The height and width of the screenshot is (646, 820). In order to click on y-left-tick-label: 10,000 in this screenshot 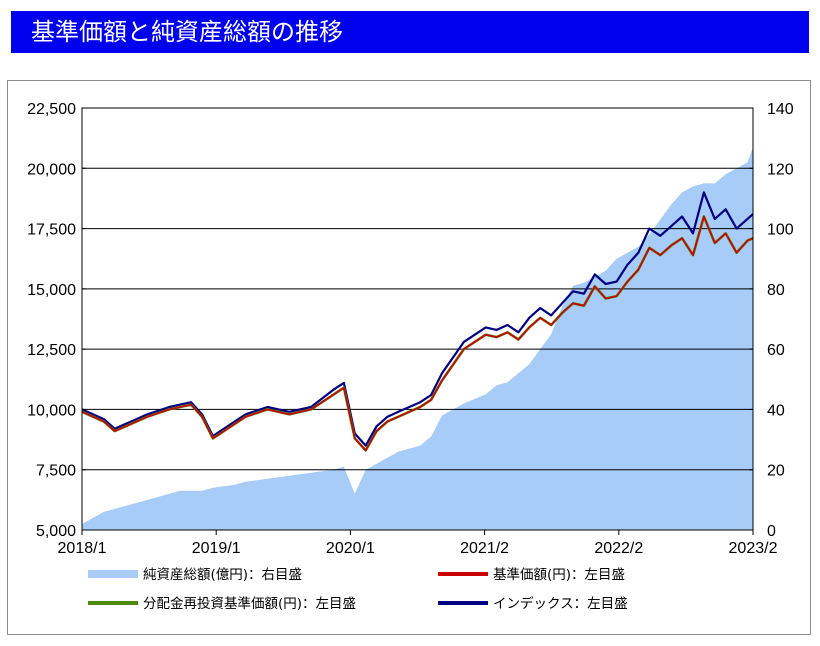, I will do `click(51, 410)`.